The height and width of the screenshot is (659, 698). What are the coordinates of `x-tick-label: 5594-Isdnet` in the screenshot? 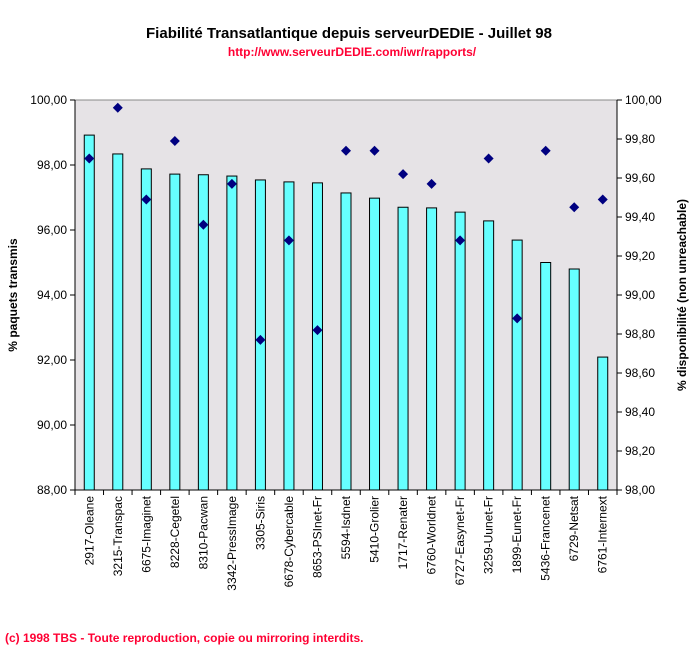 It's located at (346, 527).